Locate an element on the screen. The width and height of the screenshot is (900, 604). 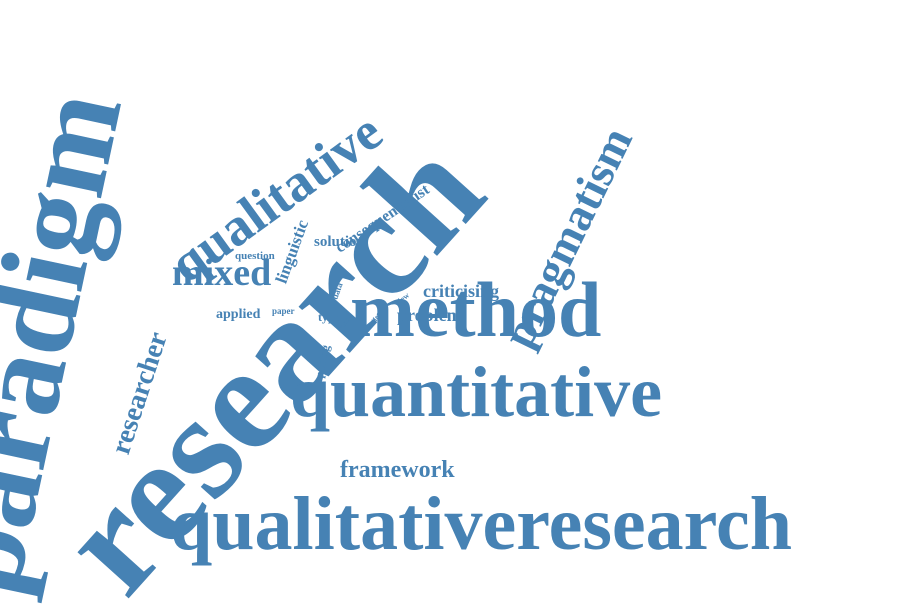
word-qualitativeresearch: qualitativeresearch is located at coordinates (481, 523).